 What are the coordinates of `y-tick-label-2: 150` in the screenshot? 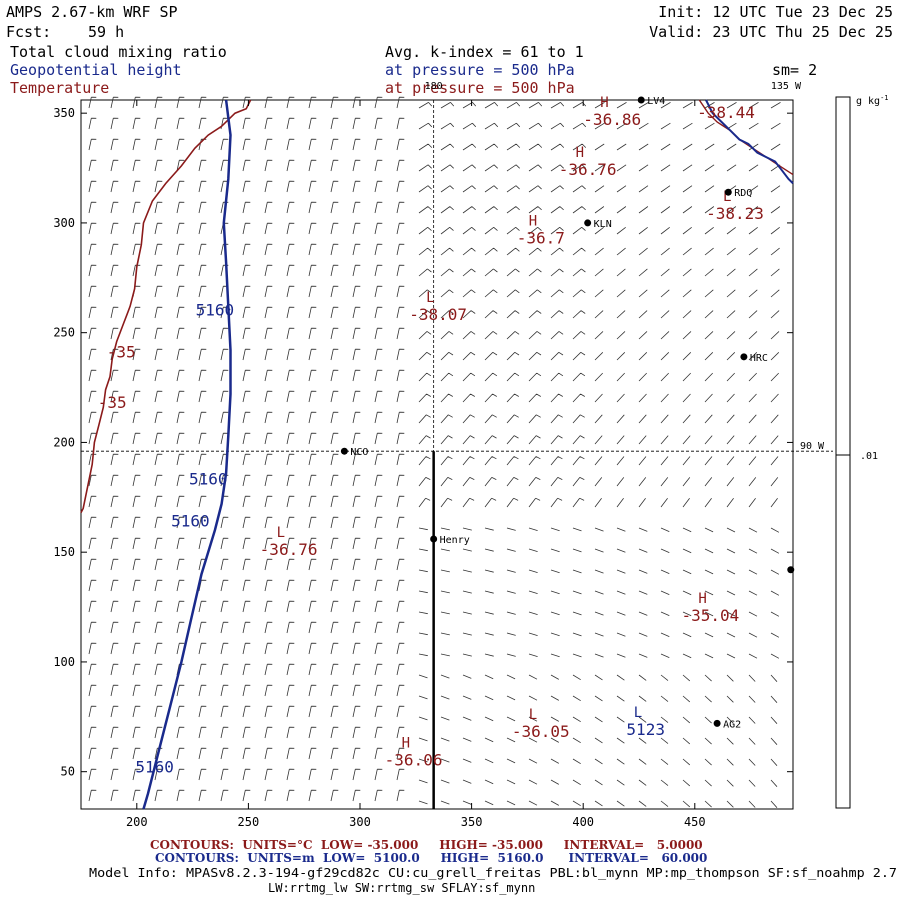 It's located at (64, 552).